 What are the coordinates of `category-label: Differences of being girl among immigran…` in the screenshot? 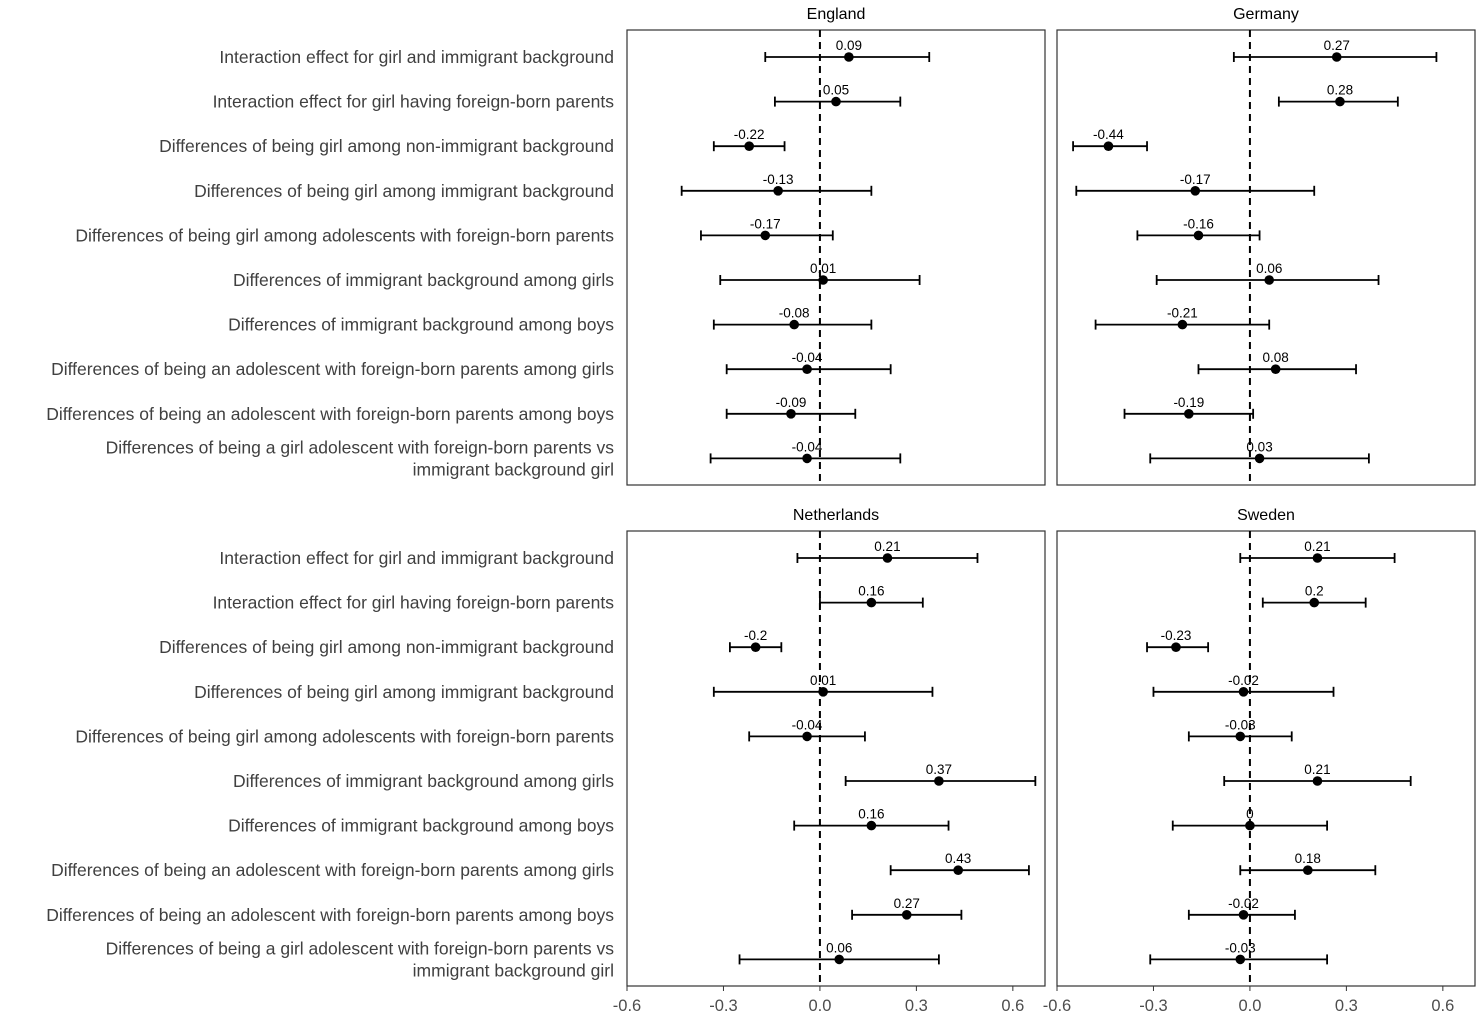 It's located at (404, 692).